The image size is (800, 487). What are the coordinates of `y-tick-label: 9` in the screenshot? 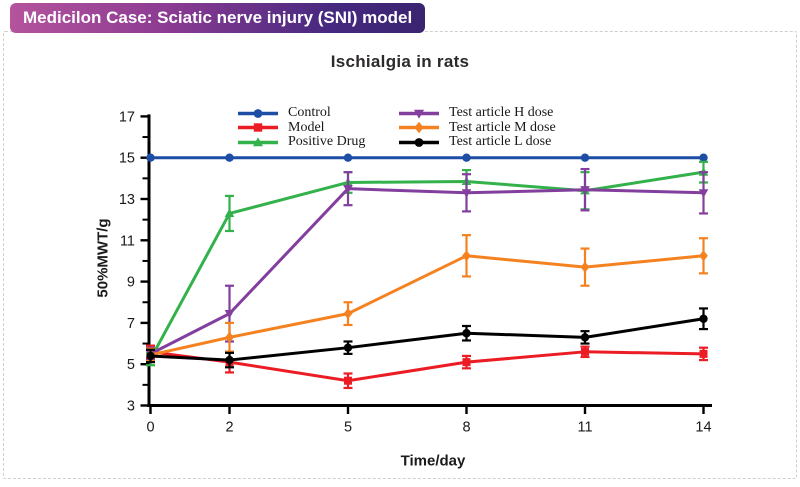 It's located at (131, 283).